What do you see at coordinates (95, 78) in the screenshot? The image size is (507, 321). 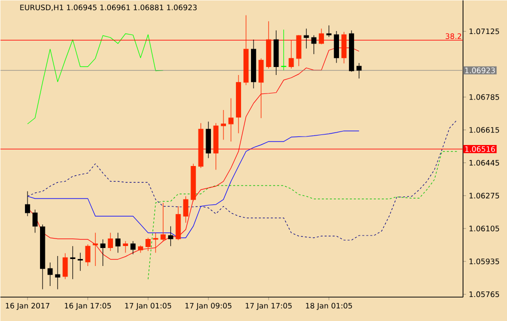 I see `line-series` at bounding box center [95, 78].